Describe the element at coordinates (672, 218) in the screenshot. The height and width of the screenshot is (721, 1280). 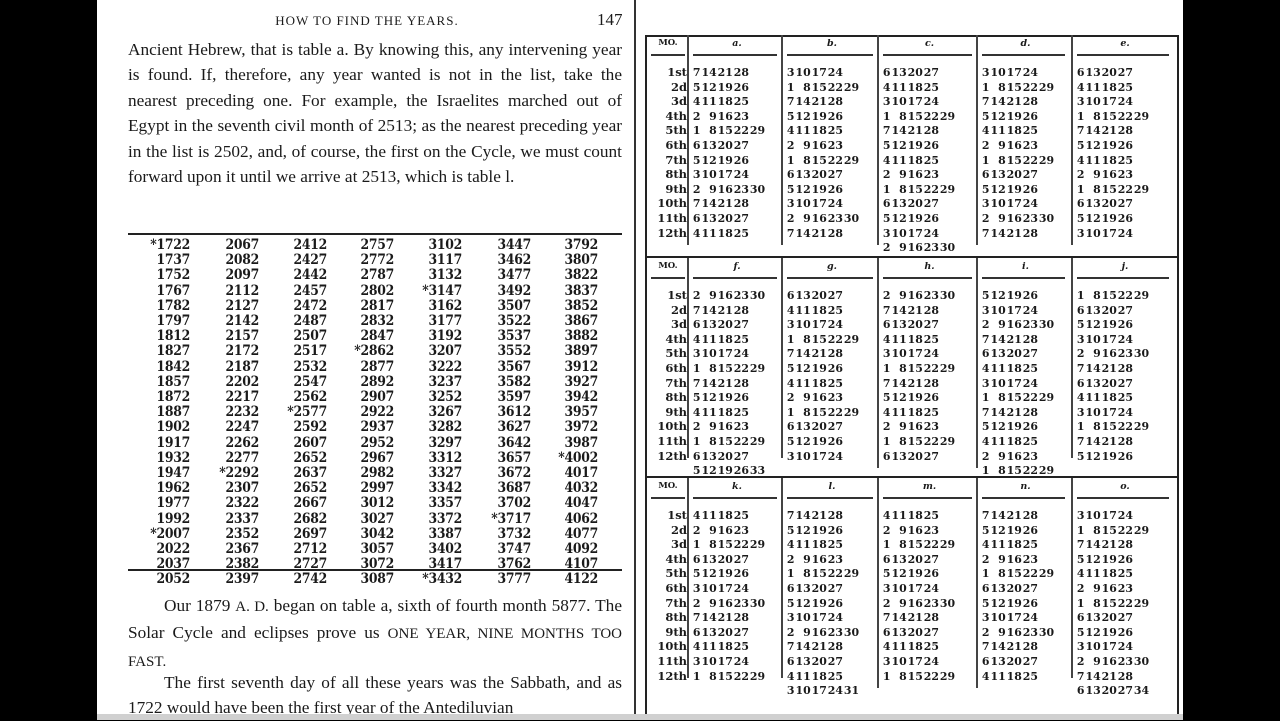
I see `month-label: 11th` at that location.